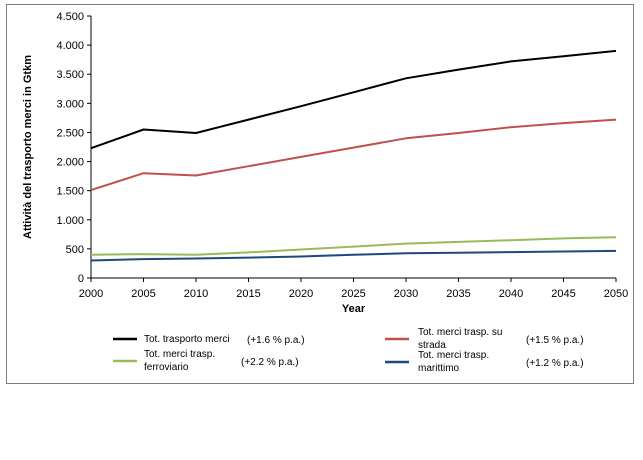 The image size is (643, 460). I want to click on y-tick-label: 4.500, so click(70, 17).